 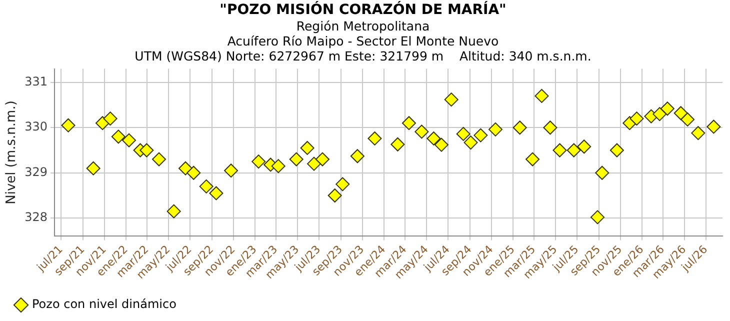 I want to click on y-tick-label: 328, so click(x=36, y=217).